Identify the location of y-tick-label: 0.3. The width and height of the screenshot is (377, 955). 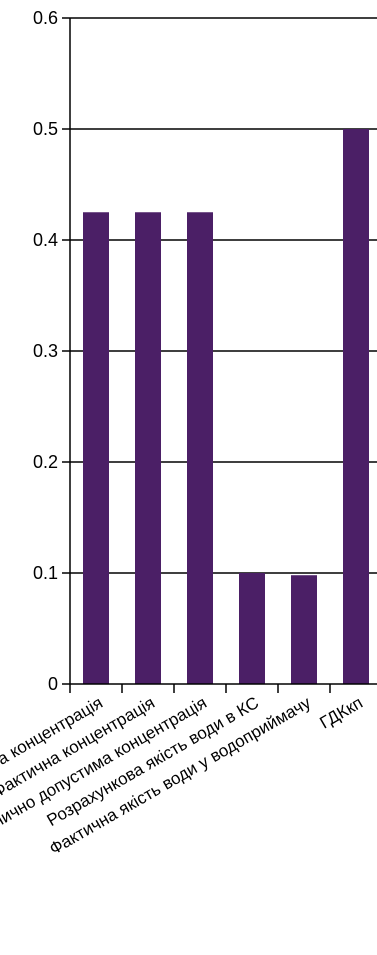
(45, 351).